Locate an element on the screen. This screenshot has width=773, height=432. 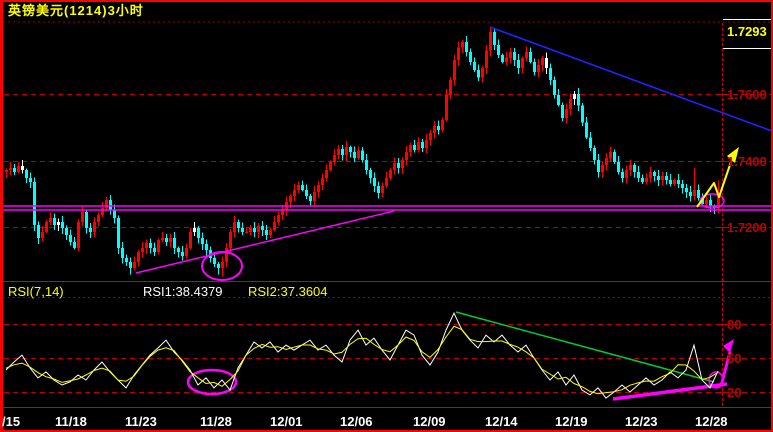
rsi-falling-trendline is located at coordinates (585, 347).